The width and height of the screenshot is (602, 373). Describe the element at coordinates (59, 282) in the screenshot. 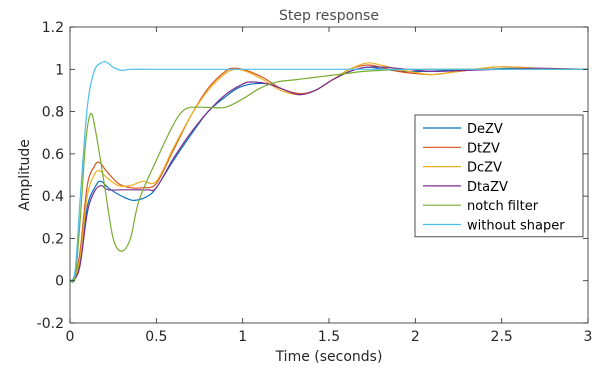

I see `y-tick-label: 0` at that location.